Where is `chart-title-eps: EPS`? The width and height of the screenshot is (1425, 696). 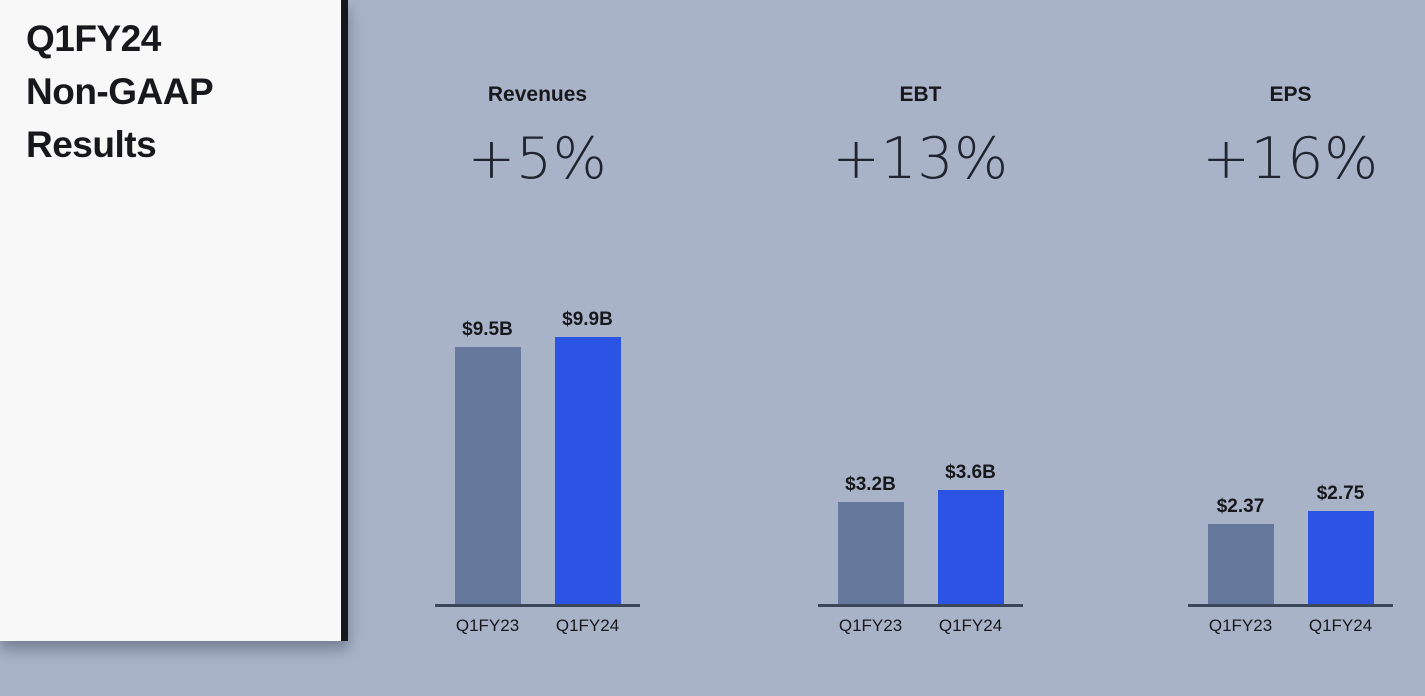
chart-title-eps: EPS is located at coordinates (1290, 94).